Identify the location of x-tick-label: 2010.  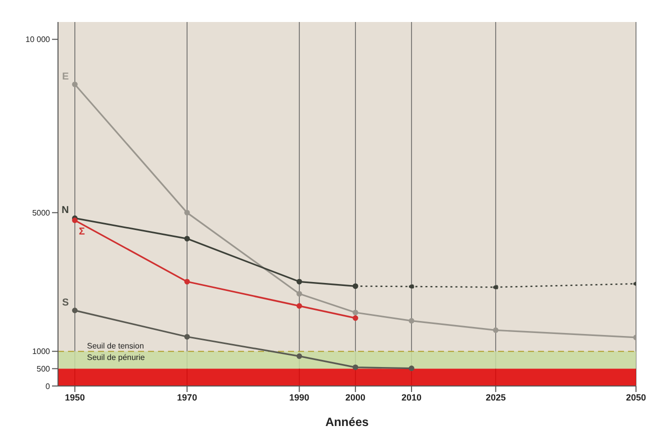
(412, 397).